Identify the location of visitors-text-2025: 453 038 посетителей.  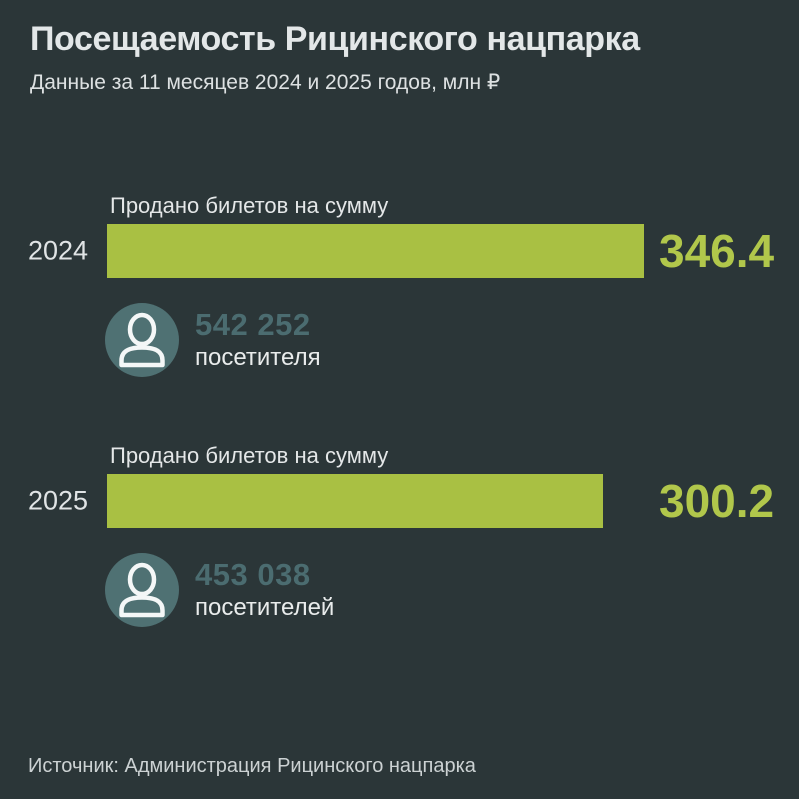
(264, 590).